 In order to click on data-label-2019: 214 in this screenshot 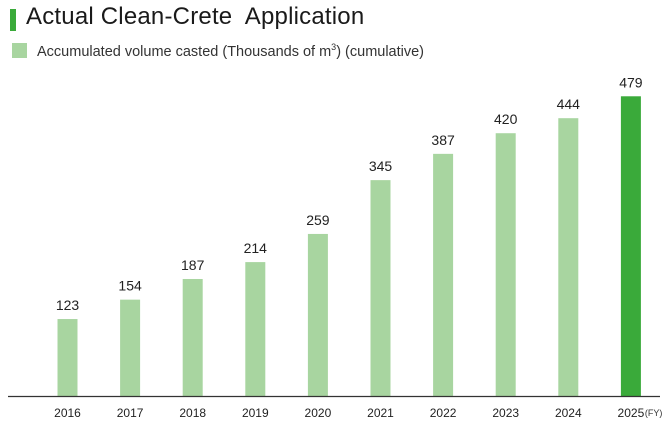, I will do `click(256, 248)`.